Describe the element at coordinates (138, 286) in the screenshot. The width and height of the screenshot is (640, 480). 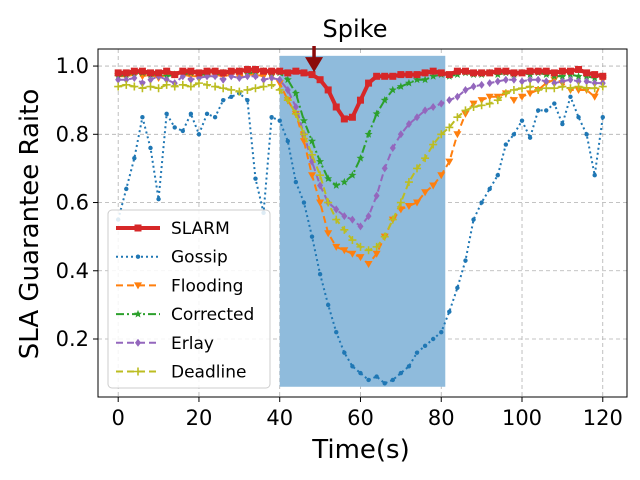
I see `legend-marker-flooding` at that location.